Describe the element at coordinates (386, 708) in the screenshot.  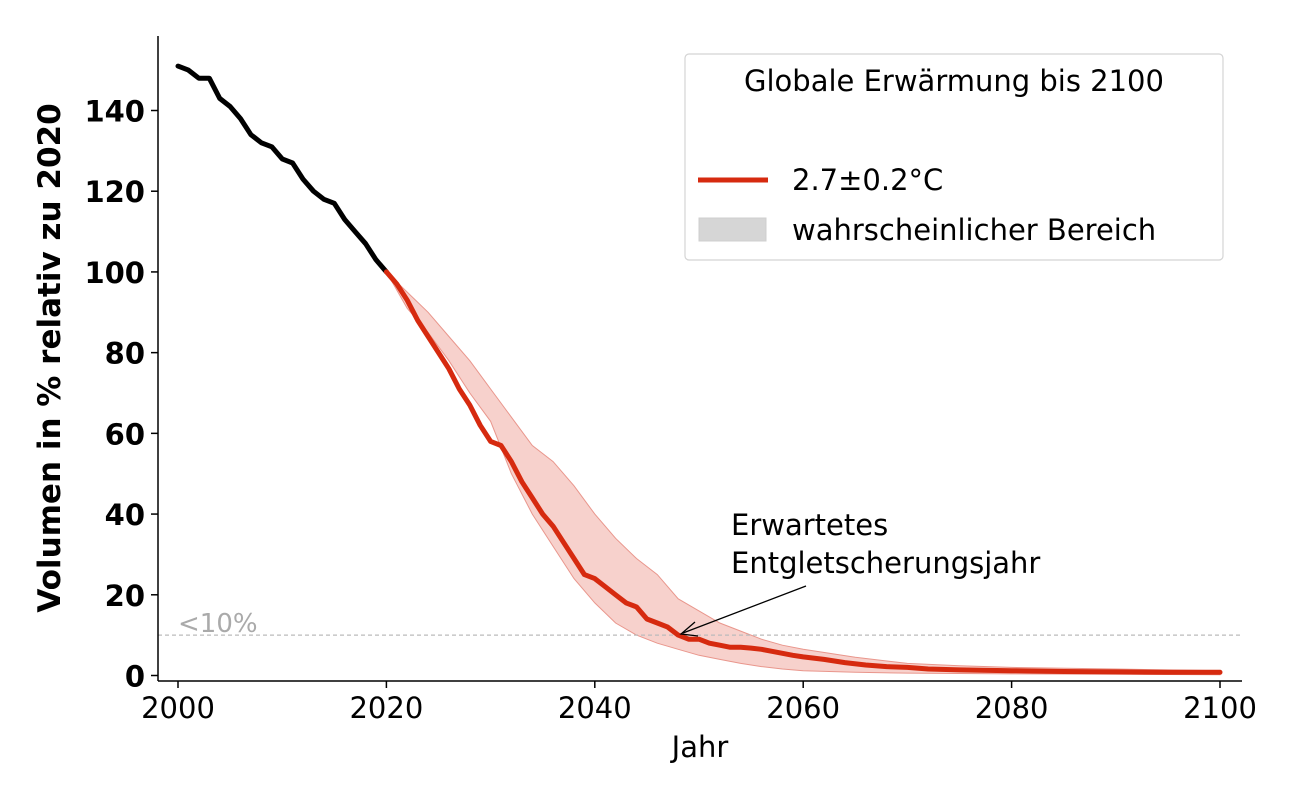
I see `x-tick-label: 2020` at that location.